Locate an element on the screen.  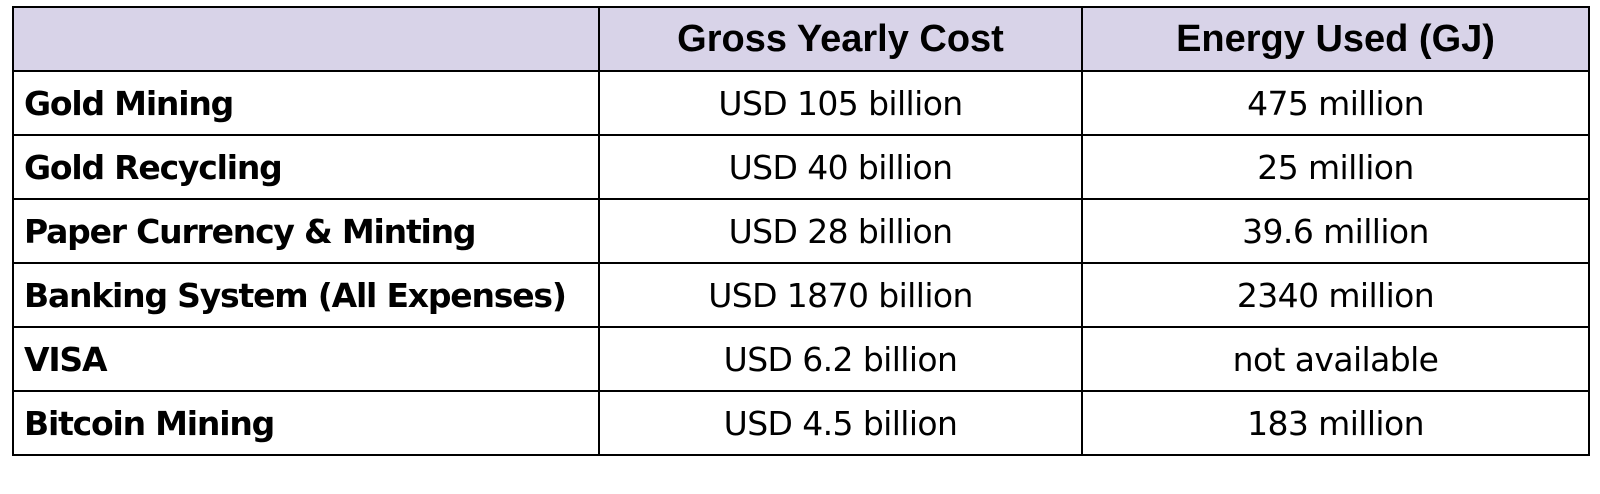
energy-used-cell: 2340 million is located at coordinates (1335, 295).